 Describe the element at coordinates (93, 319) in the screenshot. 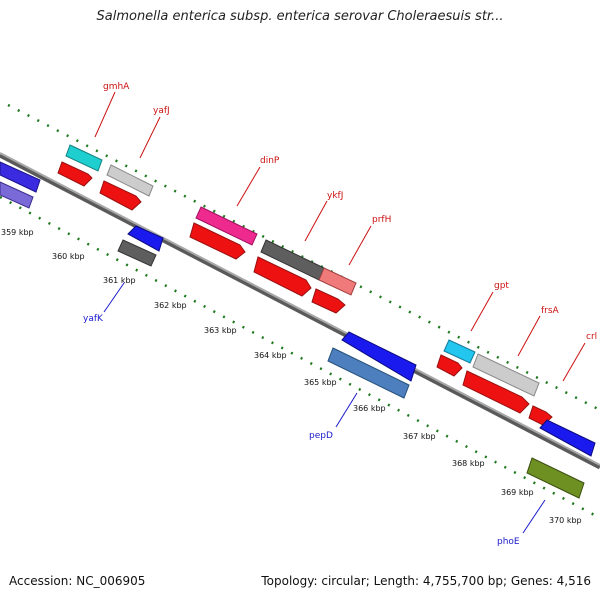

I see `gene-label-yafK: yafK` at that location.